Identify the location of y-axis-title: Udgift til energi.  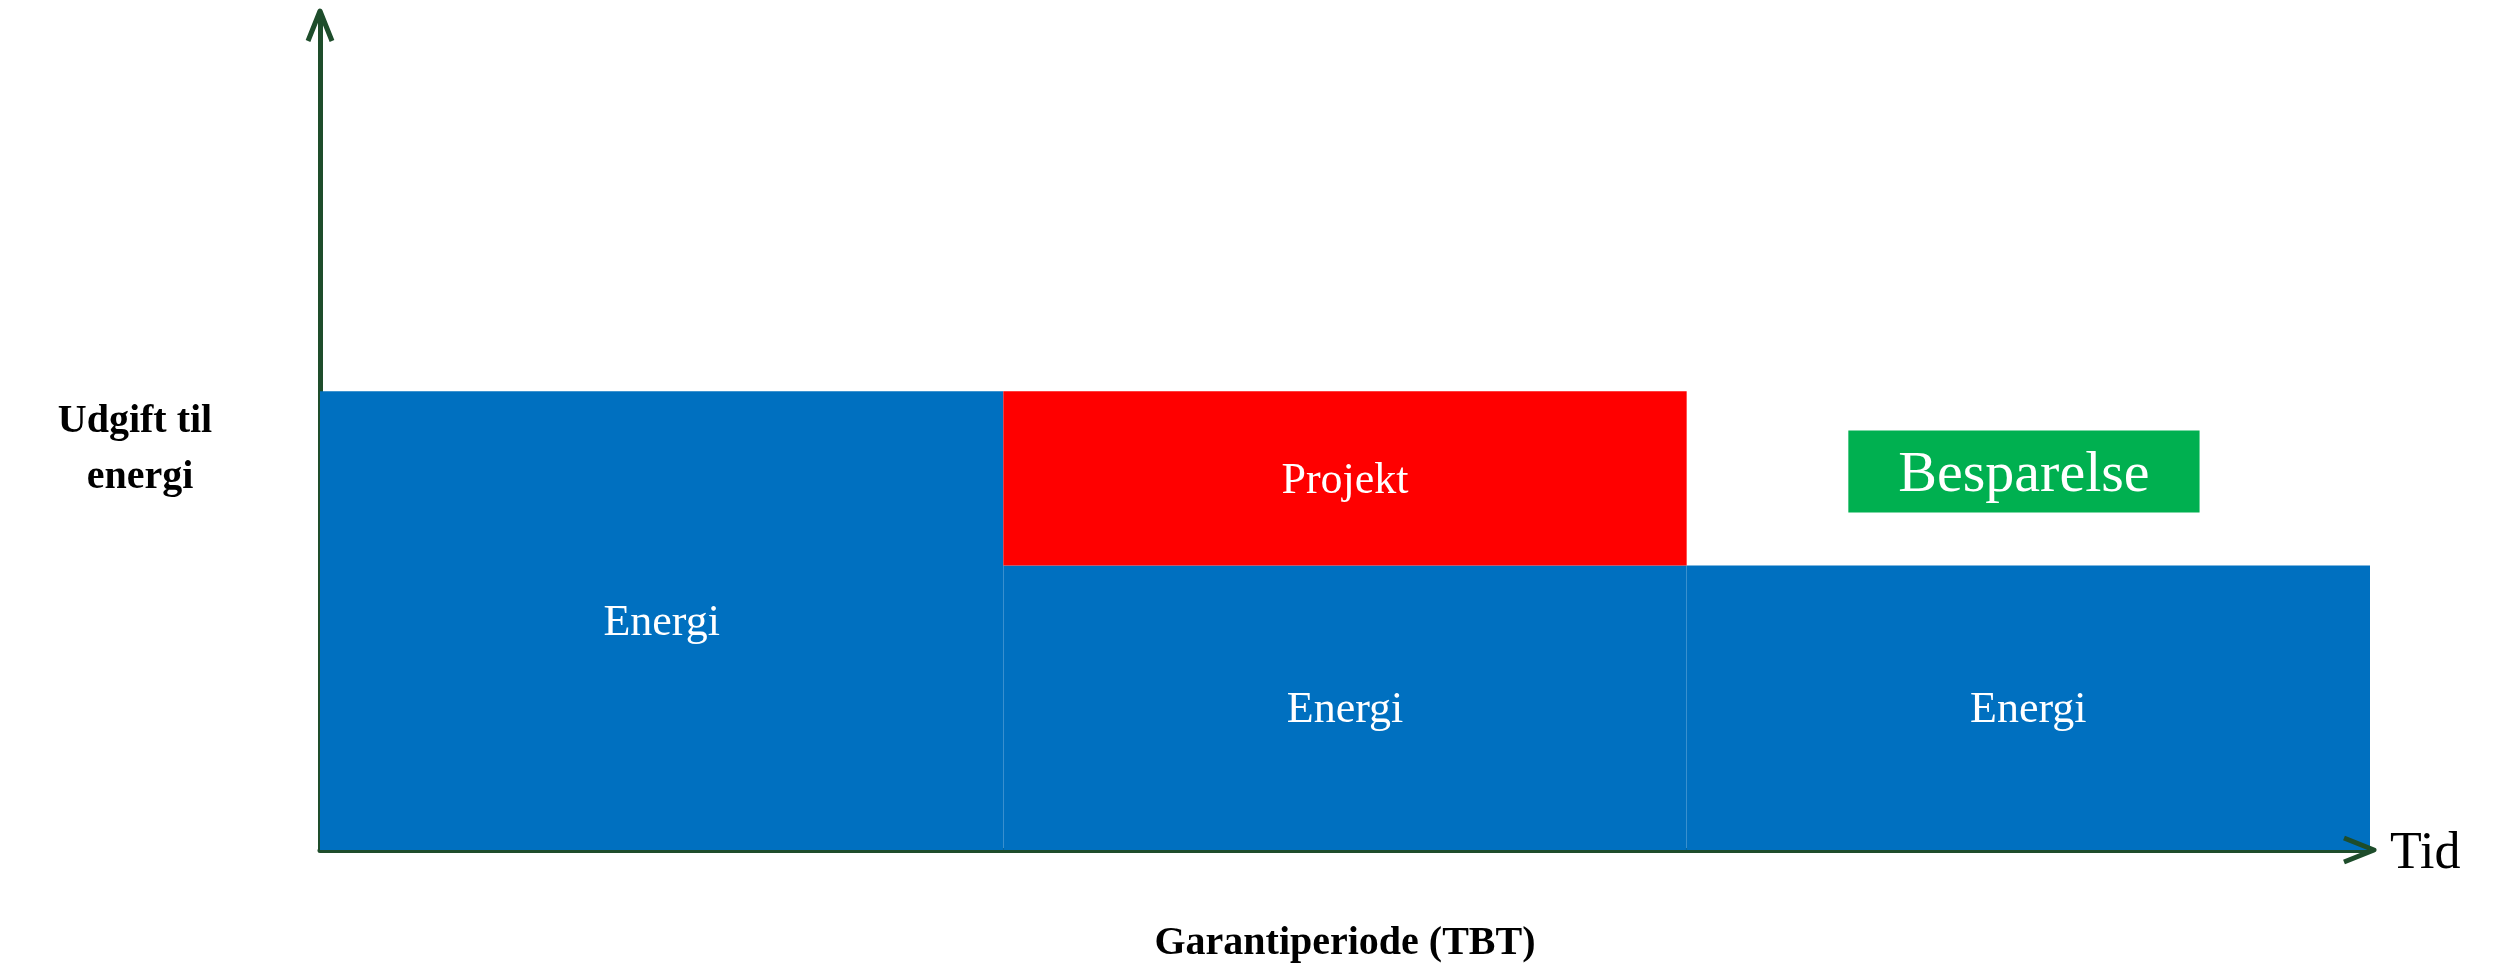
(140, 446).